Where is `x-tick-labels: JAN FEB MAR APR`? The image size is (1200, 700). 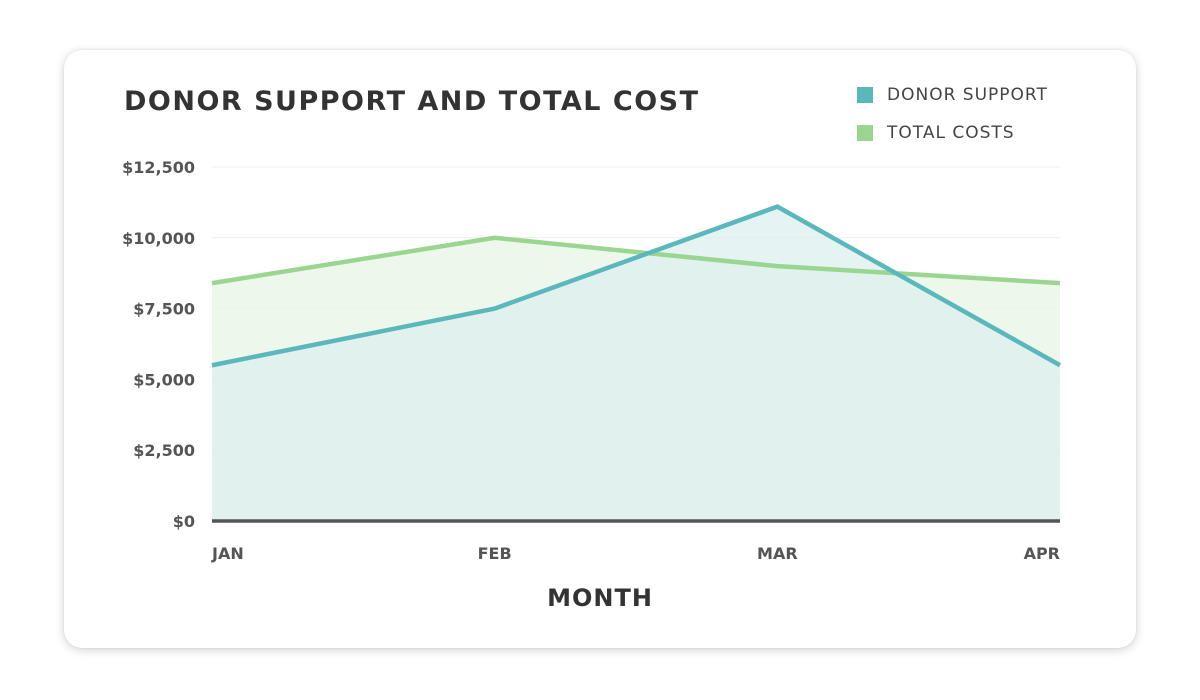
x-tick-labels: JAN FEB MAR APR is located at coordinates (635, 553).